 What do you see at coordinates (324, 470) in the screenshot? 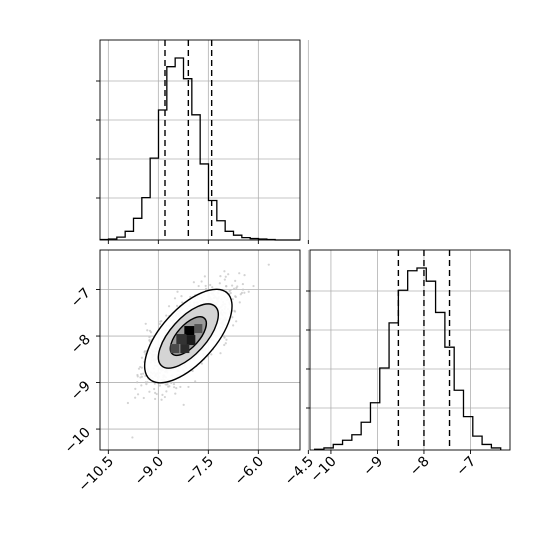
I see `right-hist-xtick-label-0: −10` at bounding box center [324, 470].